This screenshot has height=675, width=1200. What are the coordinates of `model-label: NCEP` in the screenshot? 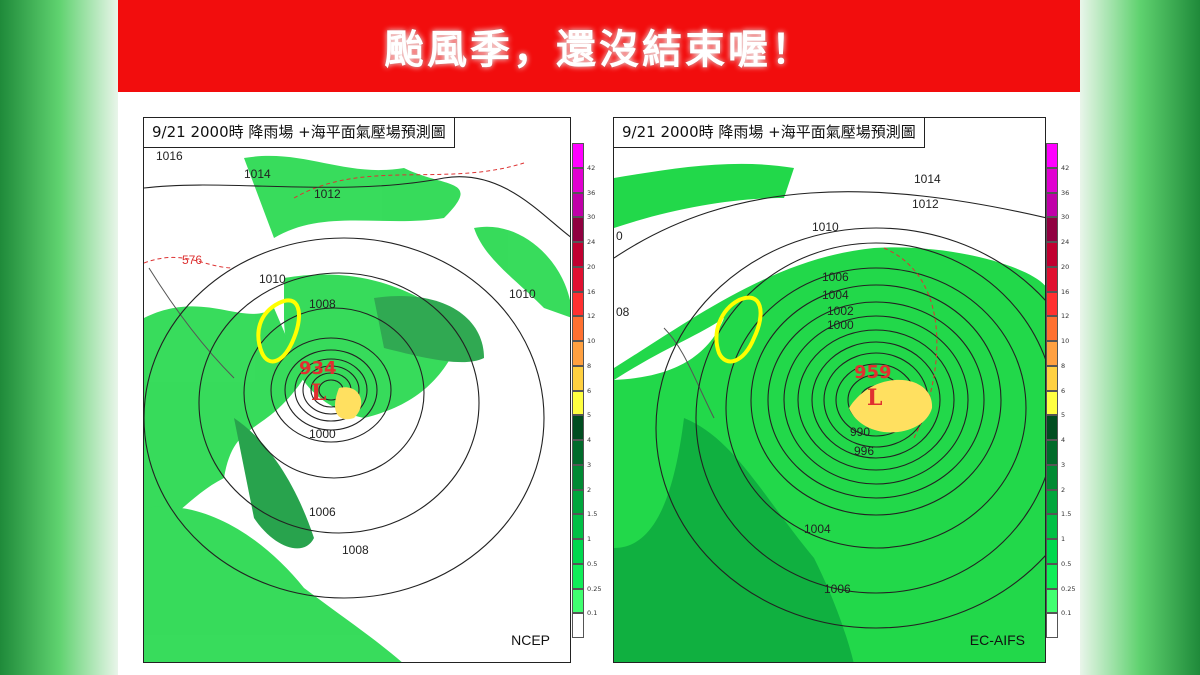 It's located at (530, 640).